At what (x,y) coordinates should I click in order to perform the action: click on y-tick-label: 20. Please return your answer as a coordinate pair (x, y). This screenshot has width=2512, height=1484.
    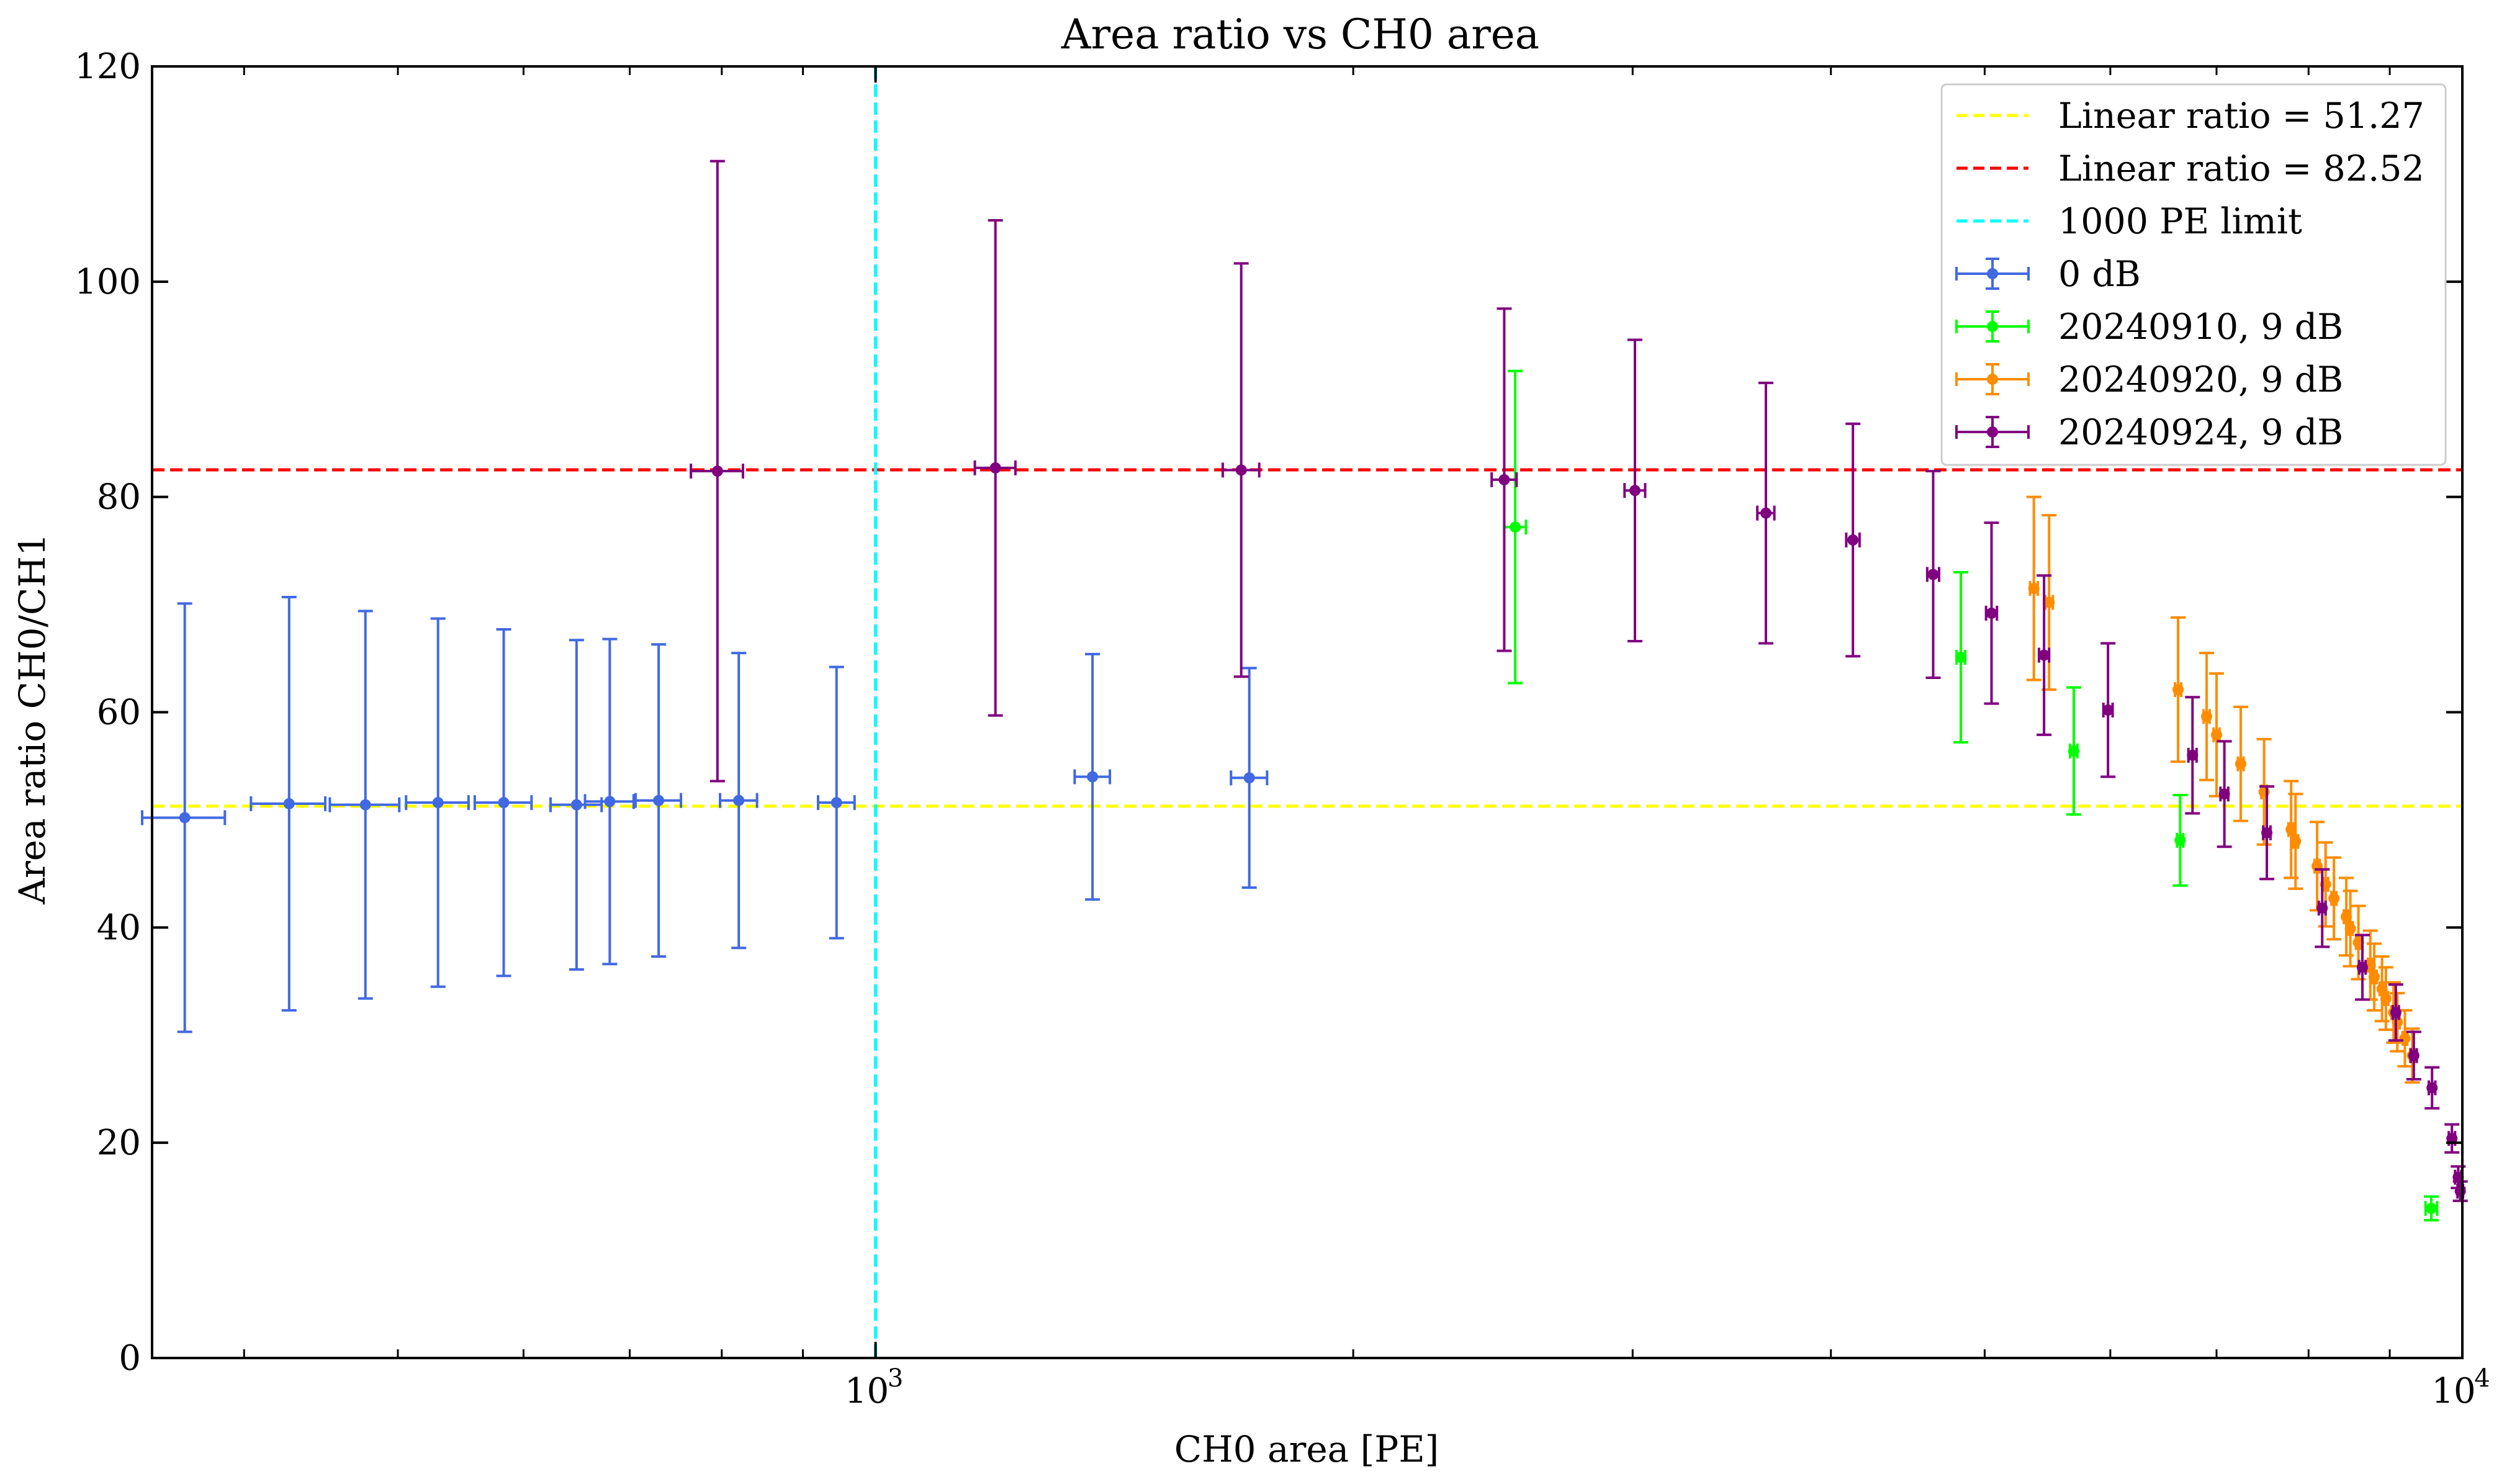
    Looking at the image, I should click on (119, 1143).